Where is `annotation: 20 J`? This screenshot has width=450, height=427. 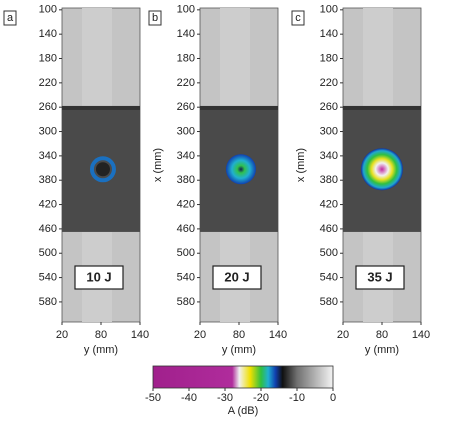 annotation: 20 J is located at coordinates (236, 276).